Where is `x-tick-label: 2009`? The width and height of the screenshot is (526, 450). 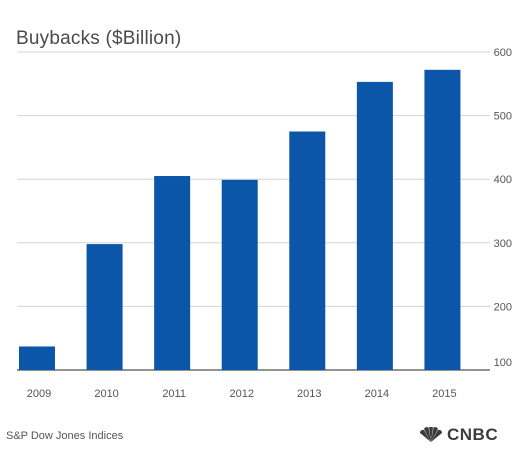 x-tick-label: 2009 is located at coordinates (39, 394).